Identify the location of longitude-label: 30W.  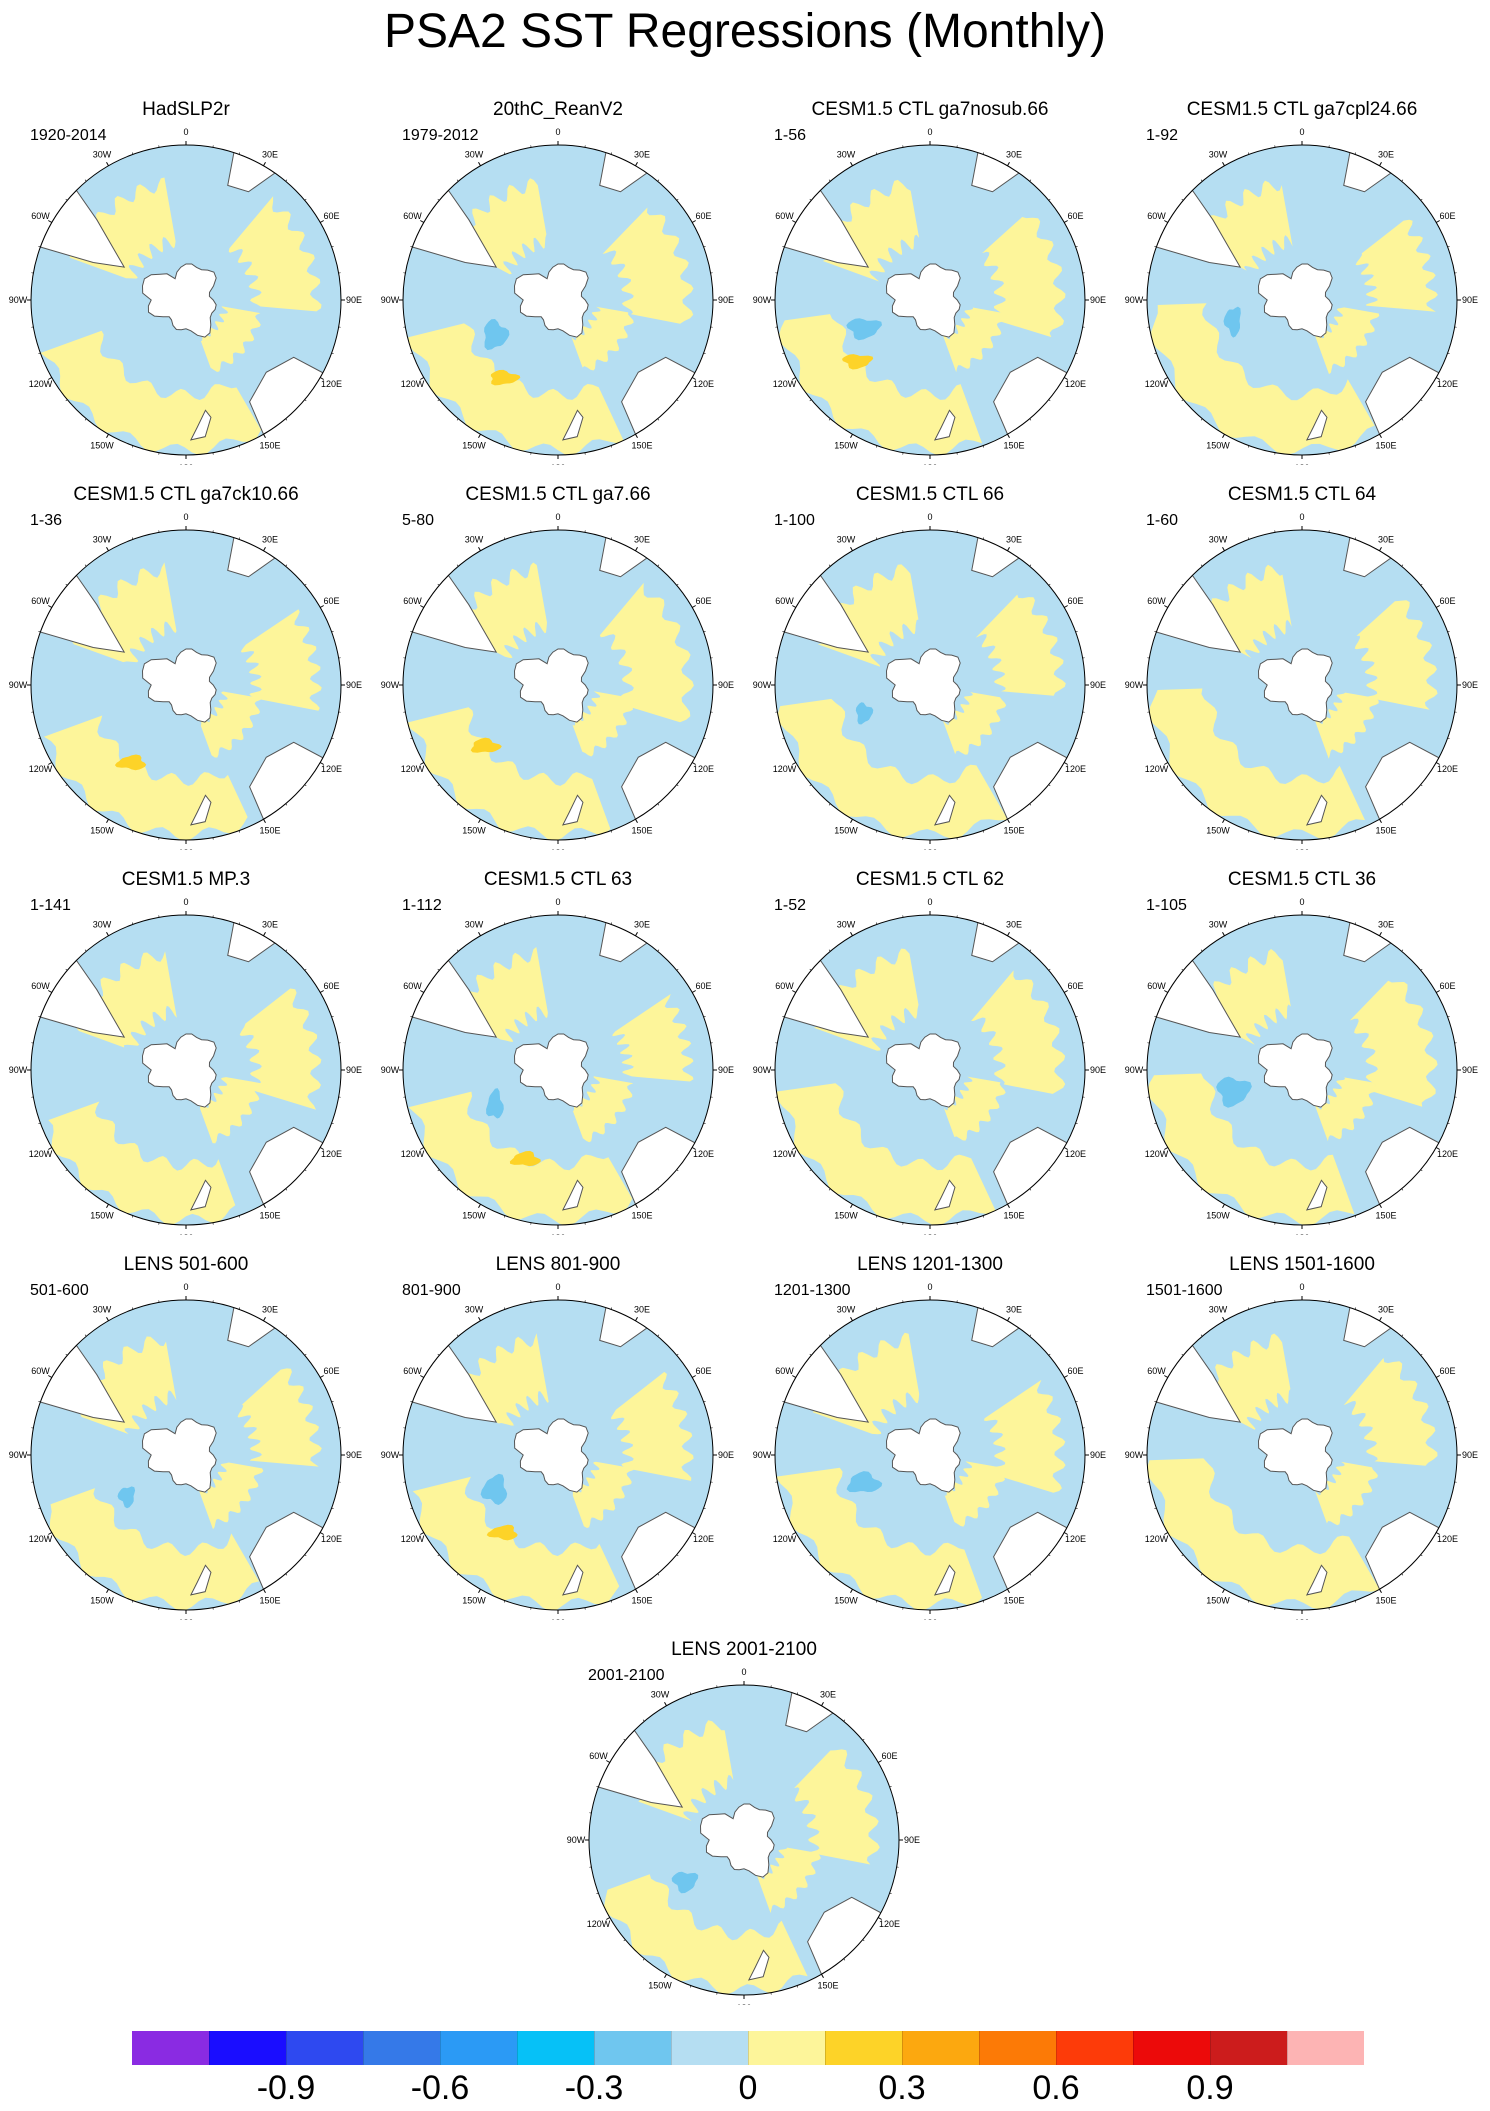
(102, 1310).